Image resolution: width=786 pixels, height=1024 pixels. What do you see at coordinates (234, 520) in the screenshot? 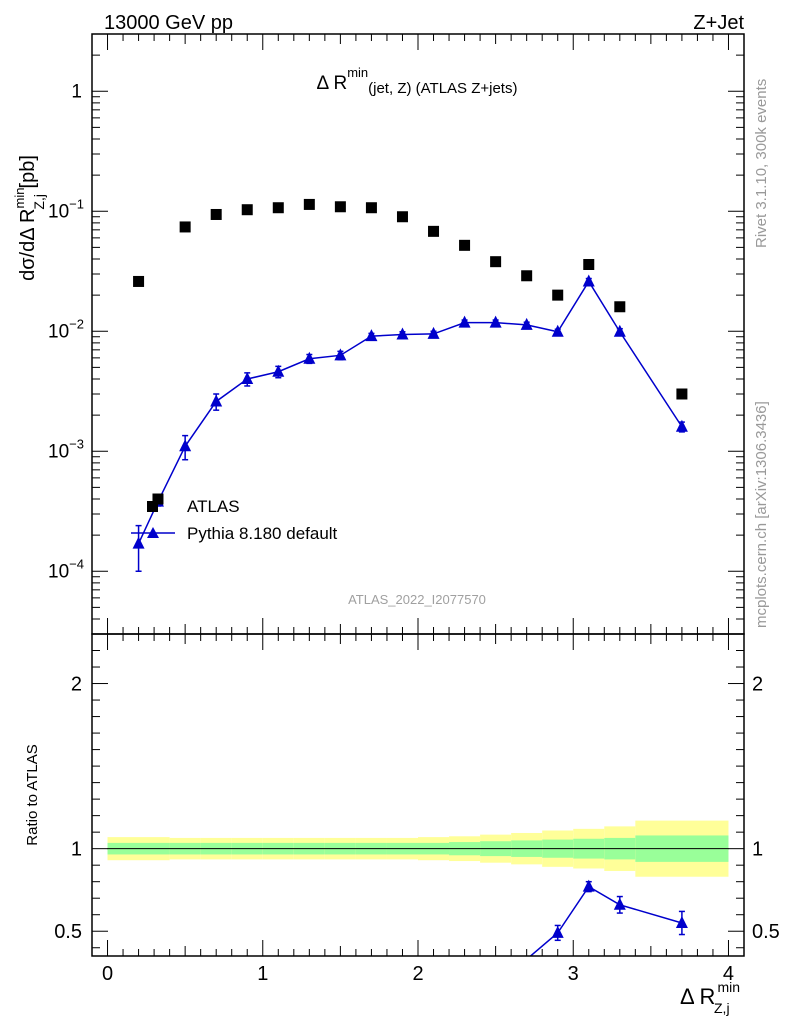
I see `legend: ATLAS Pythia 8.180 default` at bounding box center [234, 520].